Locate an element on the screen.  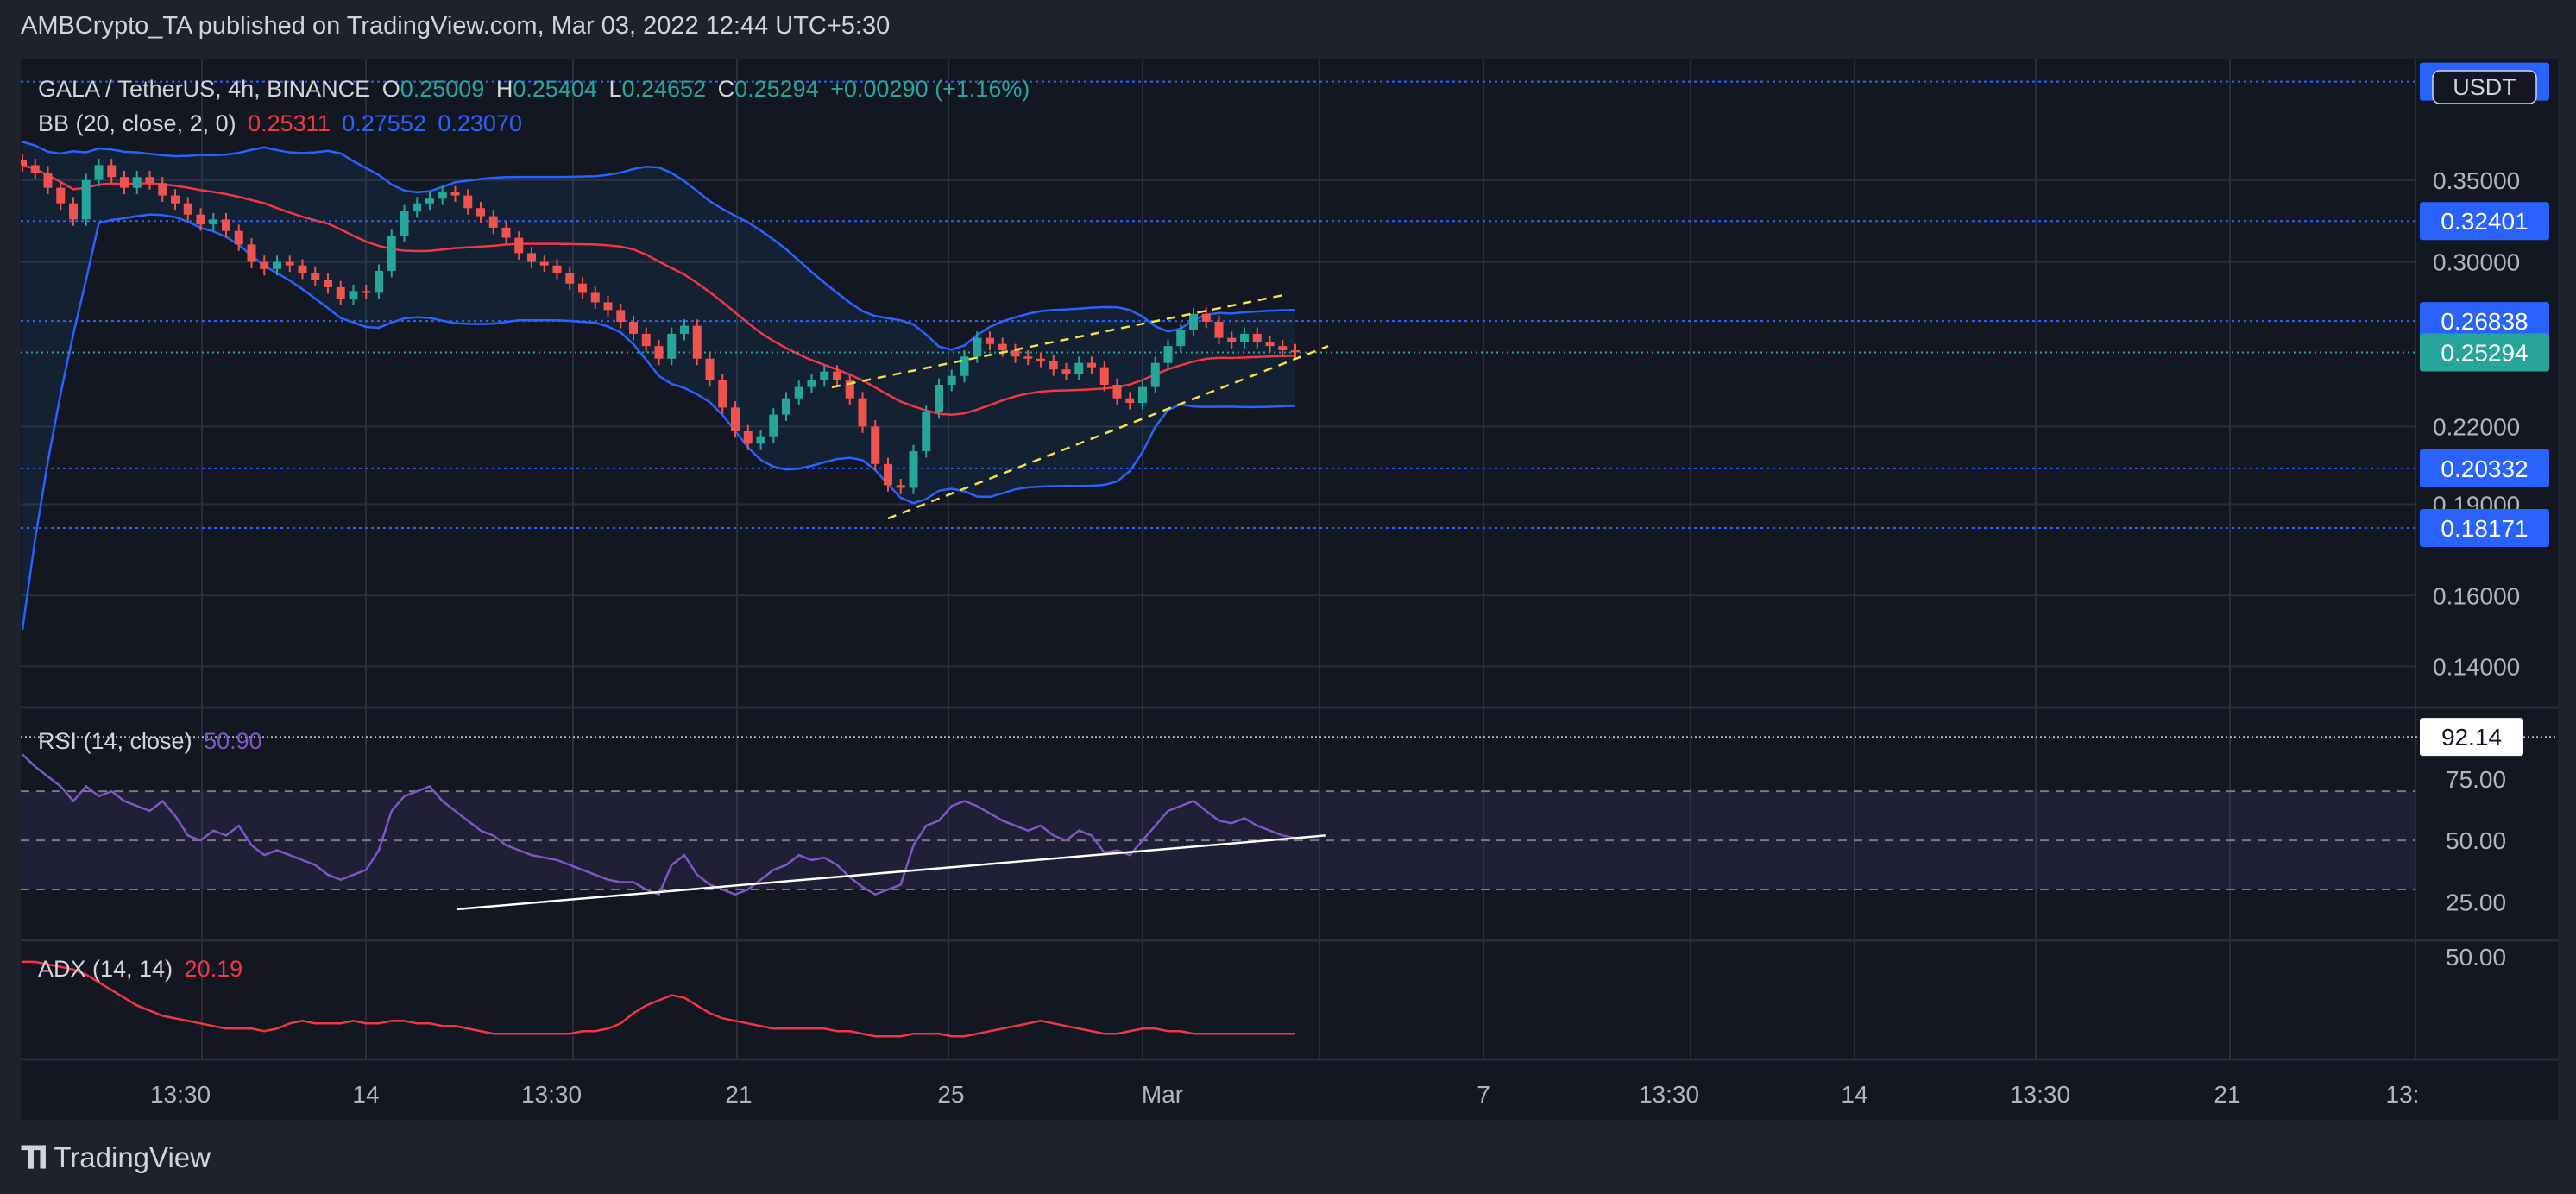
last-price-label: 0.25294 is located at coordinates (2484, 353).